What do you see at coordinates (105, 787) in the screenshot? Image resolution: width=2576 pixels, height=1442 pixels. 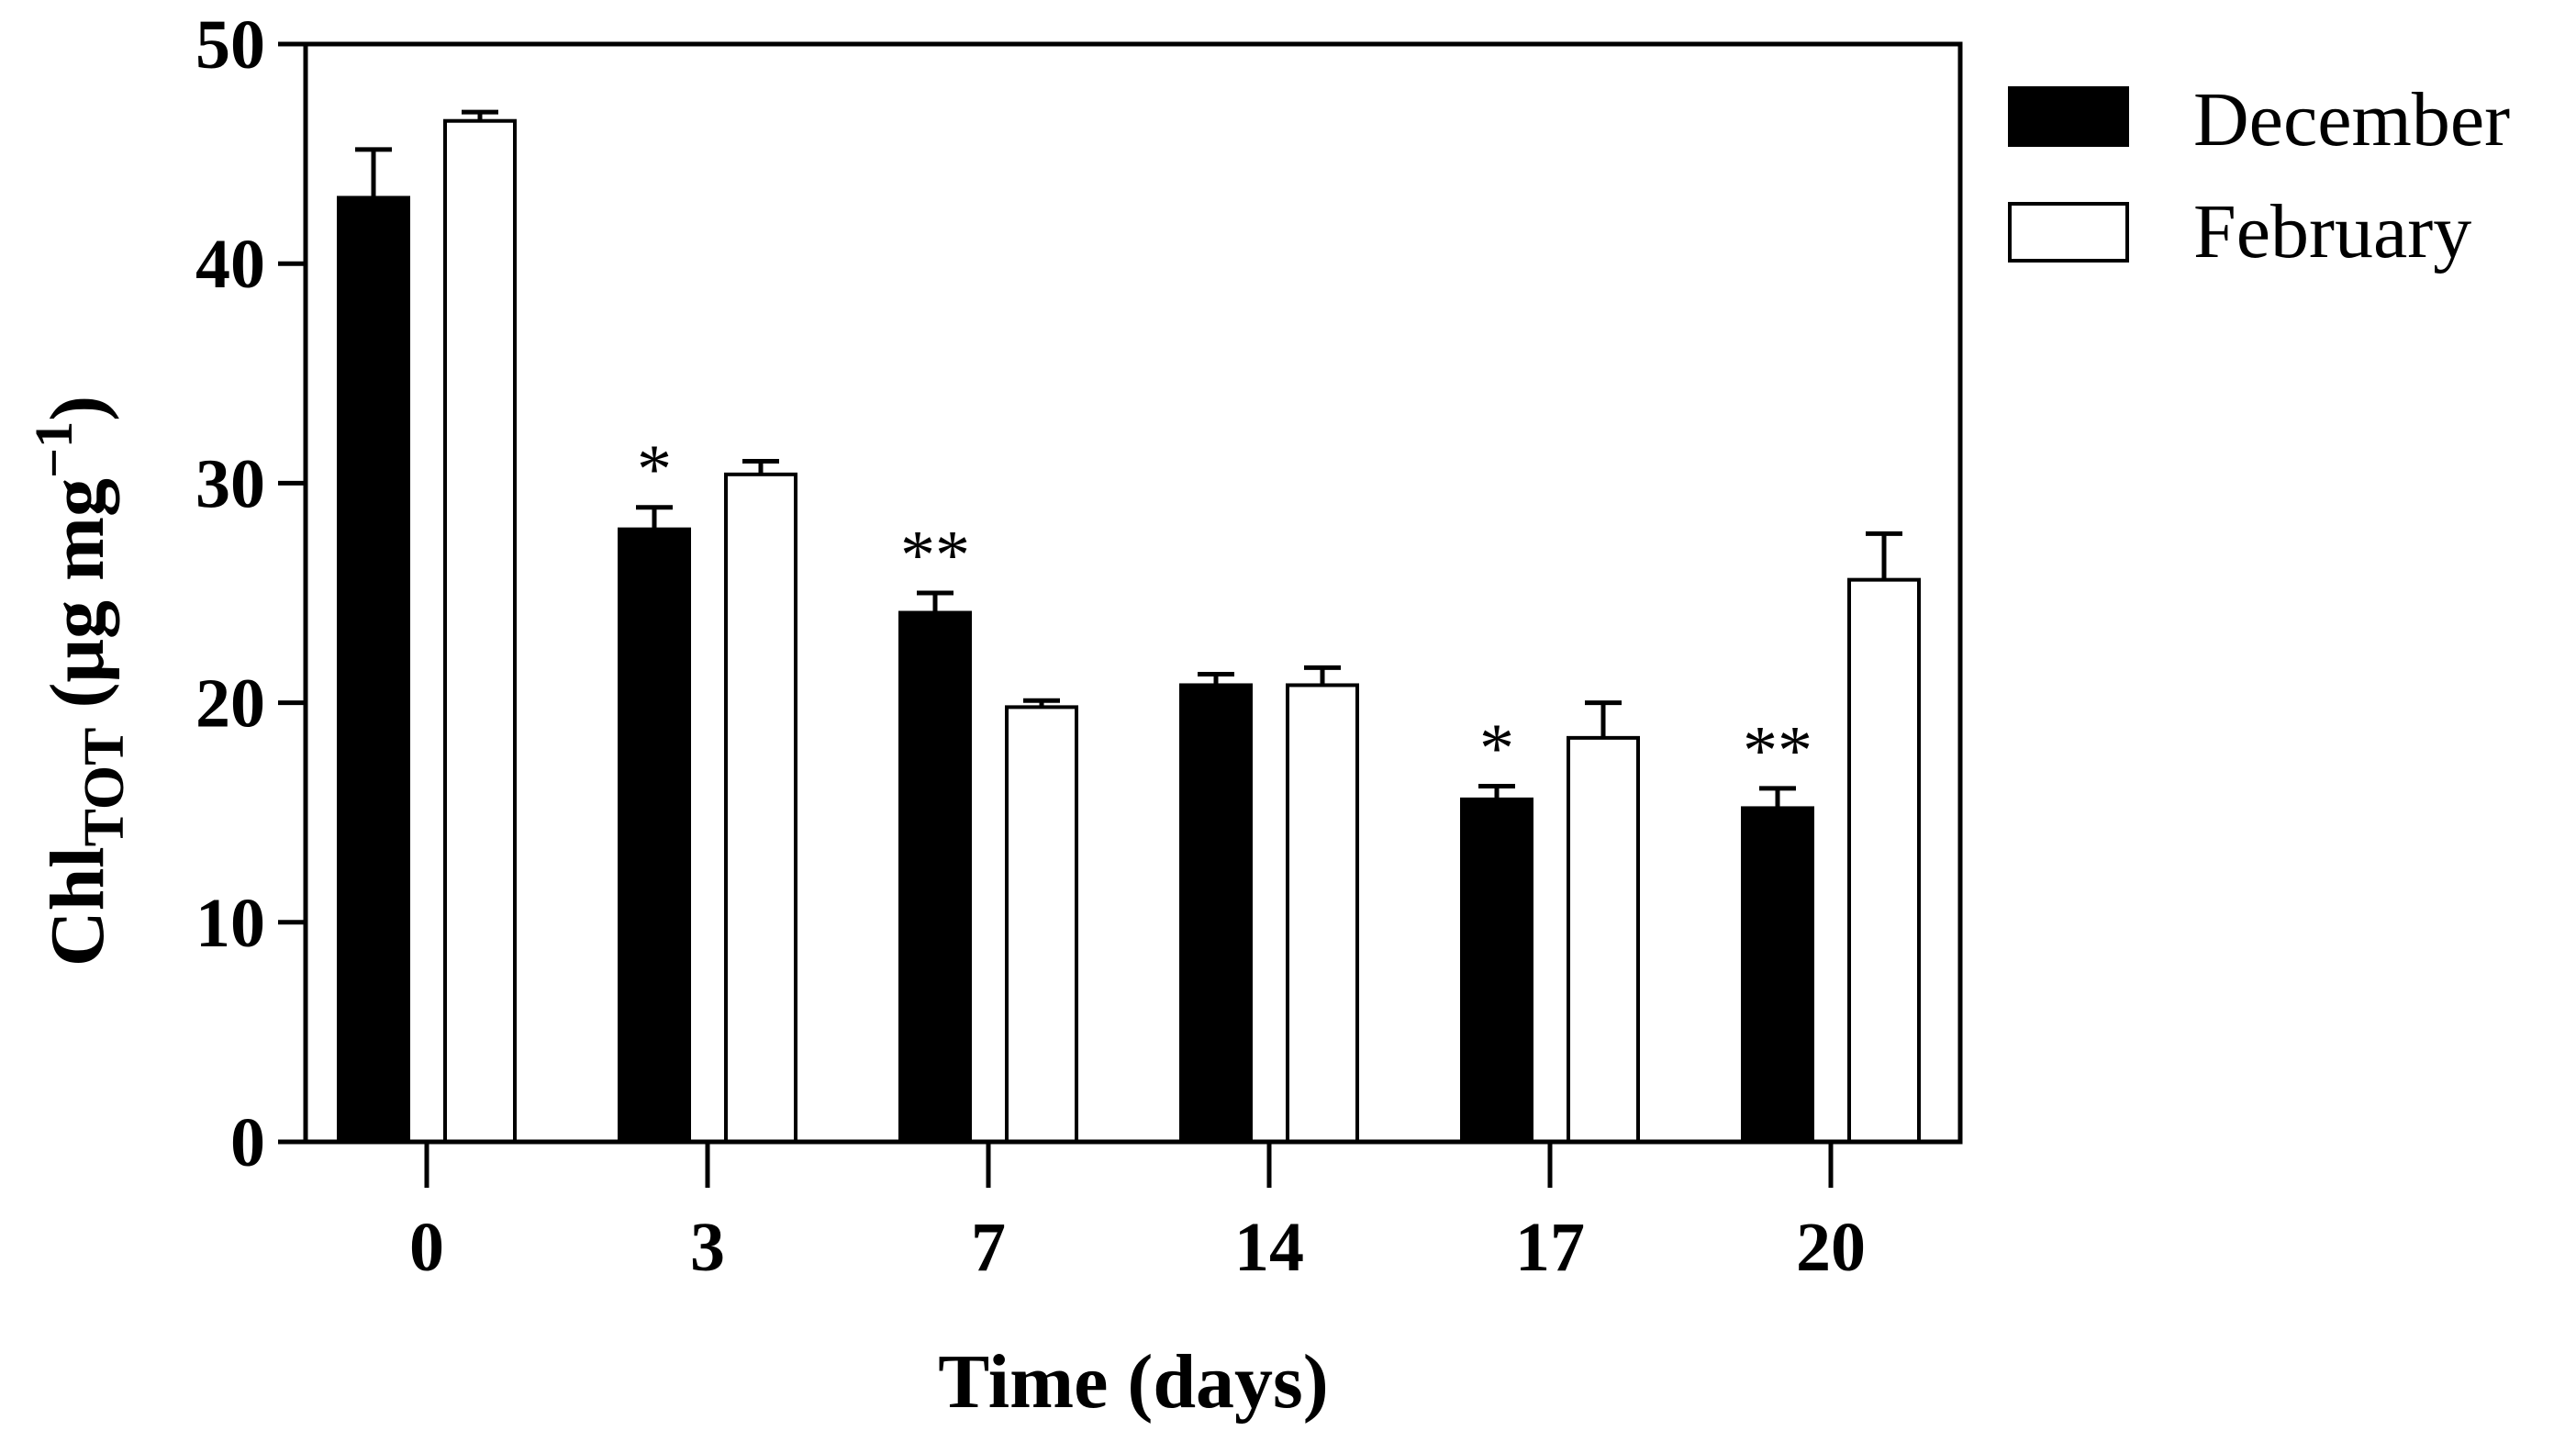 I see `y-axis-title-subscript: TOT` at bounding box center [105, 787].